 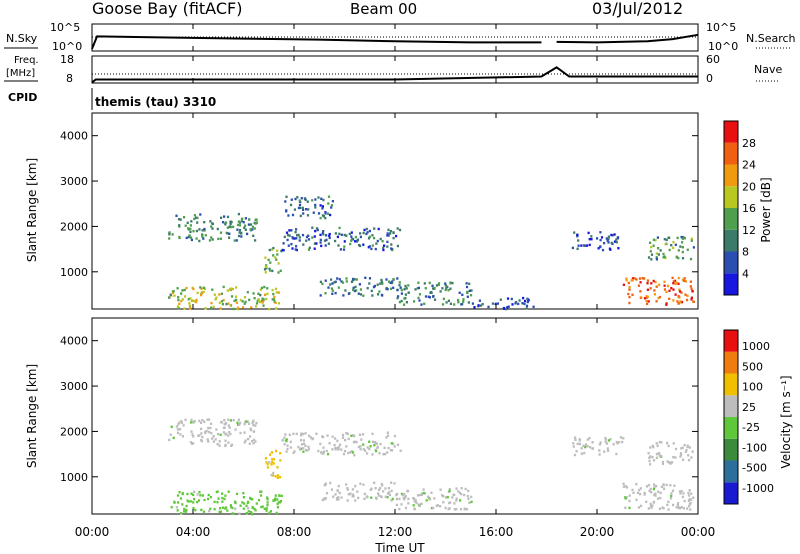 I want to click on power-scatter-cells, so click(x=431, y=253).